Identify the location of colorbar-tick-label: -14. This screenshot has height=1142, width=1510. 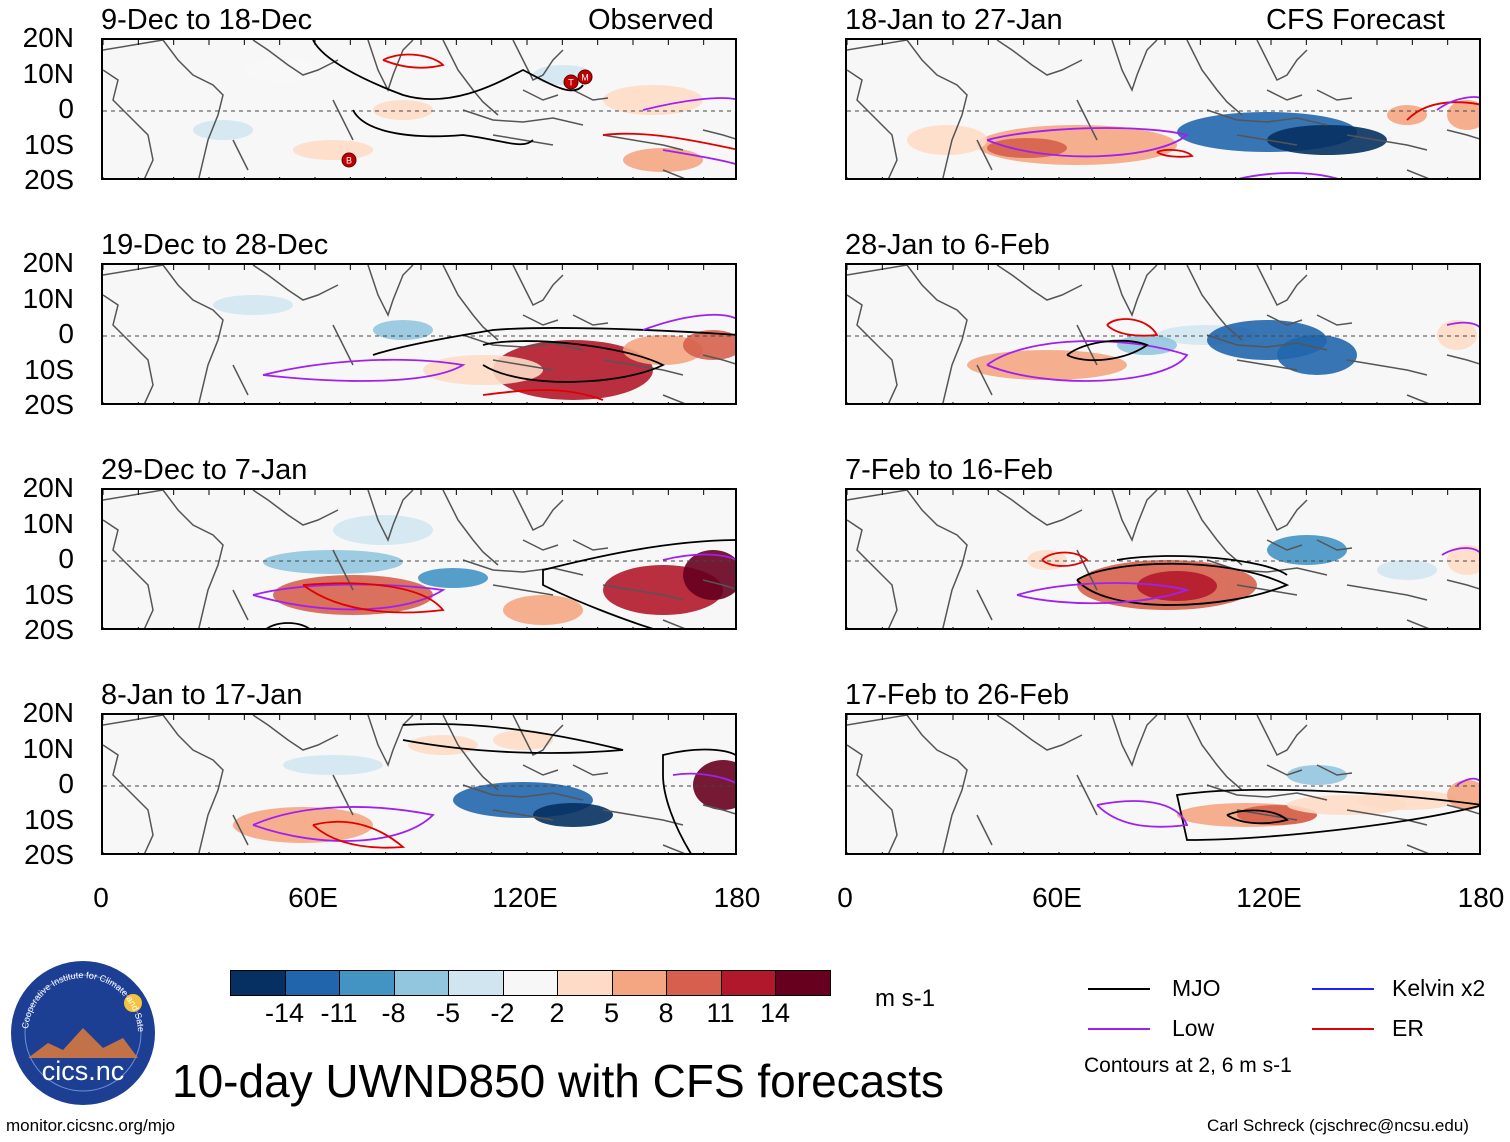
(284, 1013).